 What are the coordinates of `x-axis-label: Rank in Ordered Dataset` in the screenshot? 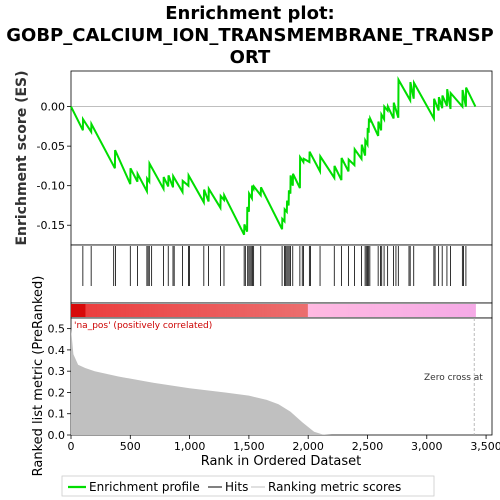 It's located at (281, 461).